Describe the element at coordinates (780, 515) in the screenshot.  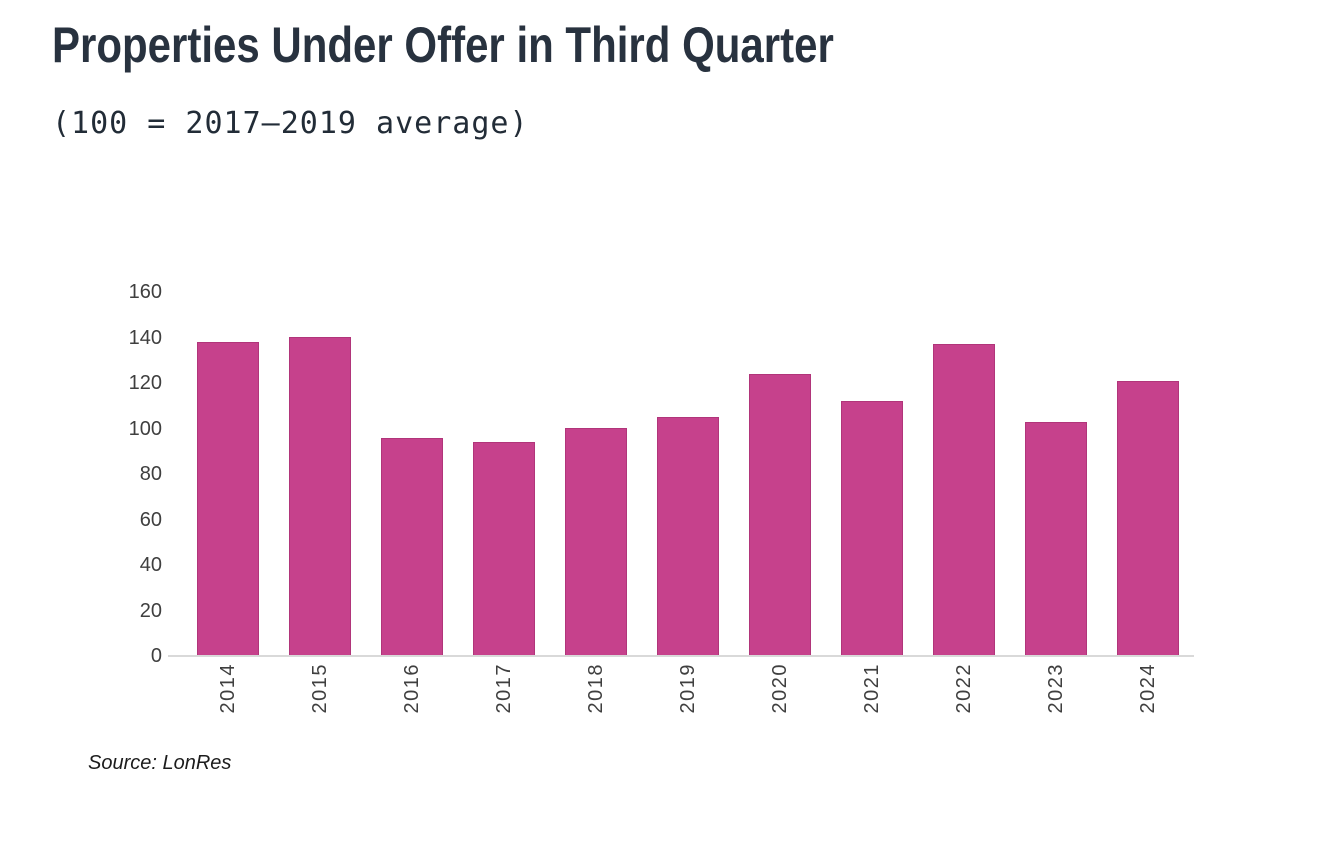
I see `bar-2020` at that location.